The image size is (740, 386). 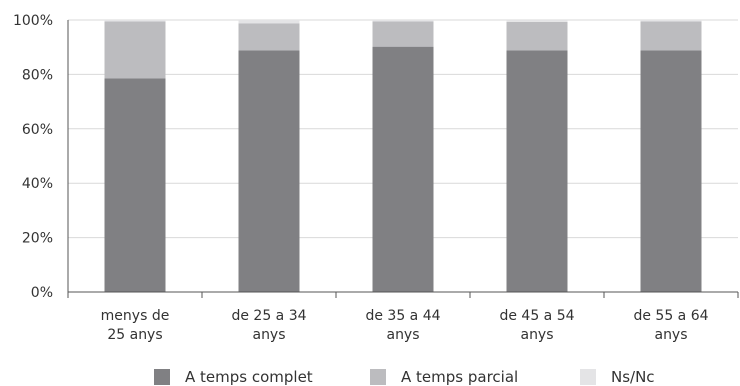 What do you see at coordinates (633, 377) in the screenshot?
I see `legend-label: Ns/Nc` at bounding box center [633, 377].